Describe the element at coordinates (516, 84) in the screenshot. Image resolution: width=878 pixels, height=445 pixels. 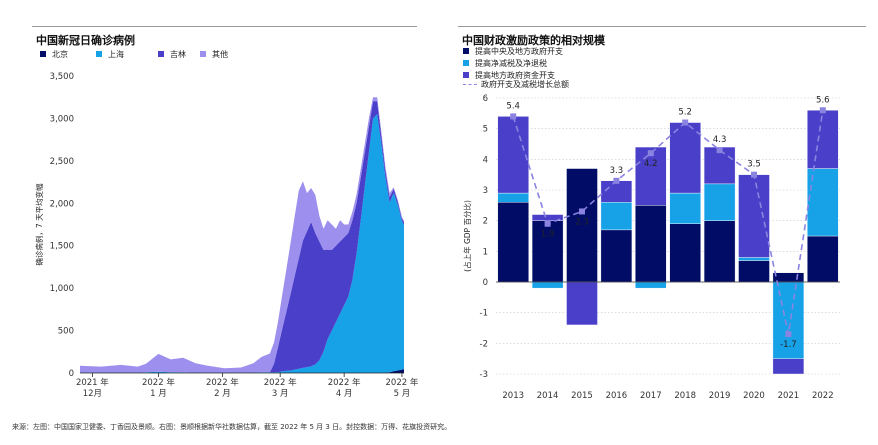
I see `right-legend-total: 政府开支及减税增长总额` at that location.